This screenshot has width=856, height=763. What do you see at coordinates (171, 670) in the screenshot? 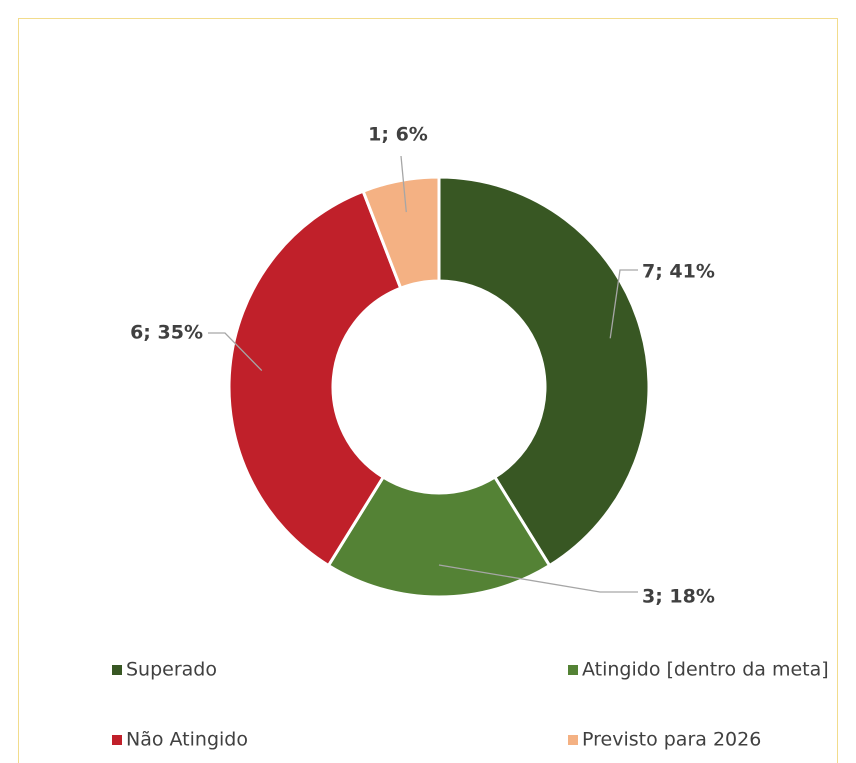
I see `legend-label: Superado` at bounding box center [171, 670].